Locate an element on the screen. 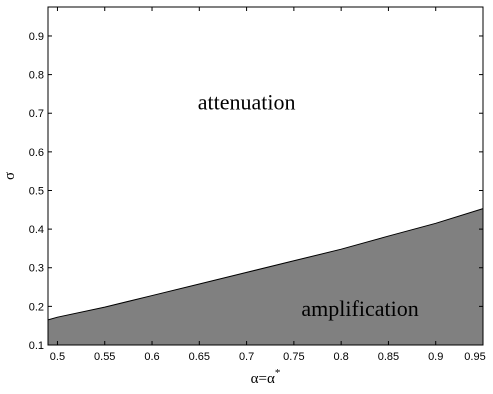  y-tick-label: 0.4 is located at coordinates (36, 230).